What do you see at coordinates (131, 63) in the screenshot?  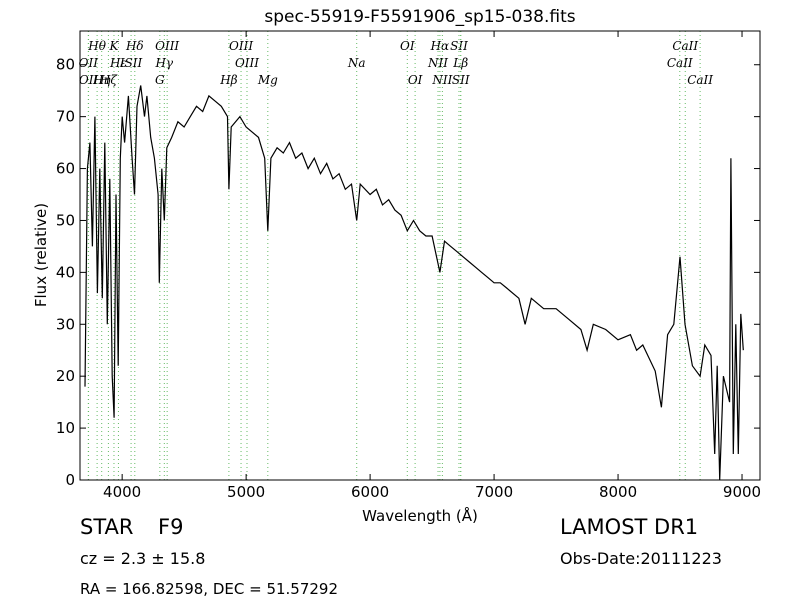 I see `spectral-line-label: ISII` at bounding box center [131, 63].